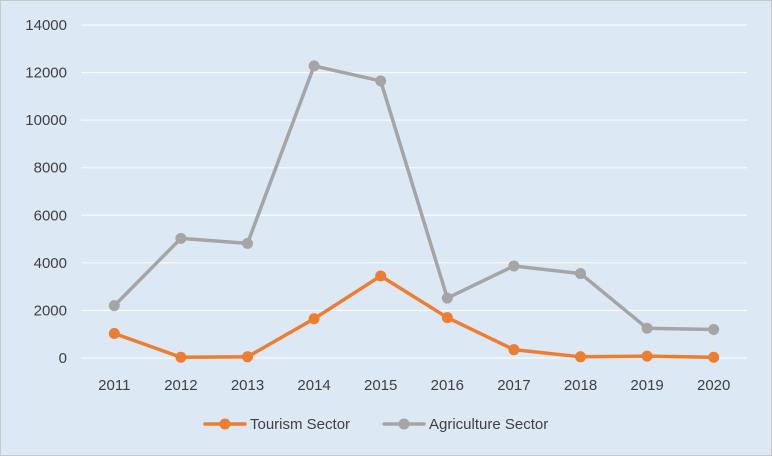  What do you see at coordinates (180, 385) in the screenshot?
I see `x-tick-label: 2012` at bounding box center [180, 385].